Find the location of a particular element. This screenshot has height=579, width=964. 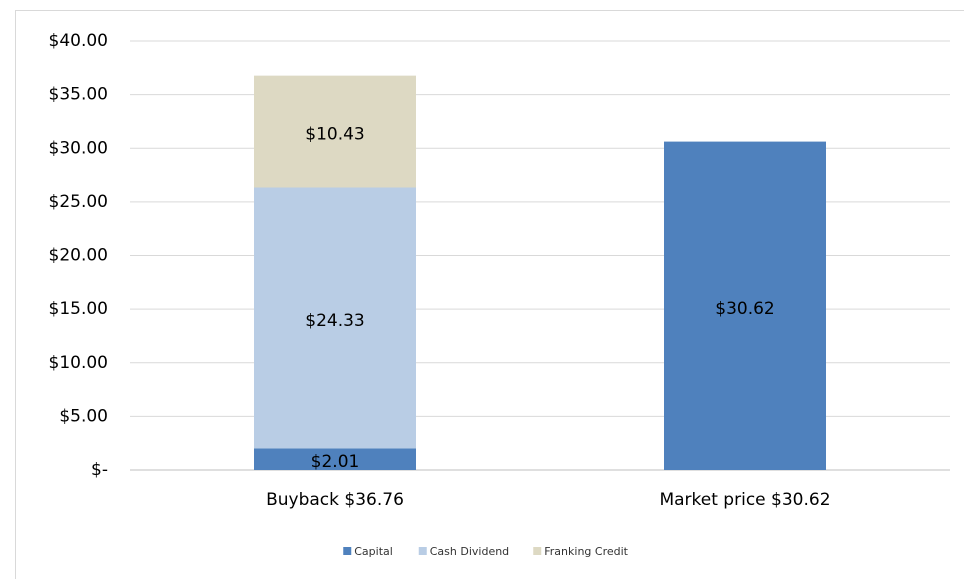

x-tick-label: Buyback $36.76 is located at coordinates (335, 500).